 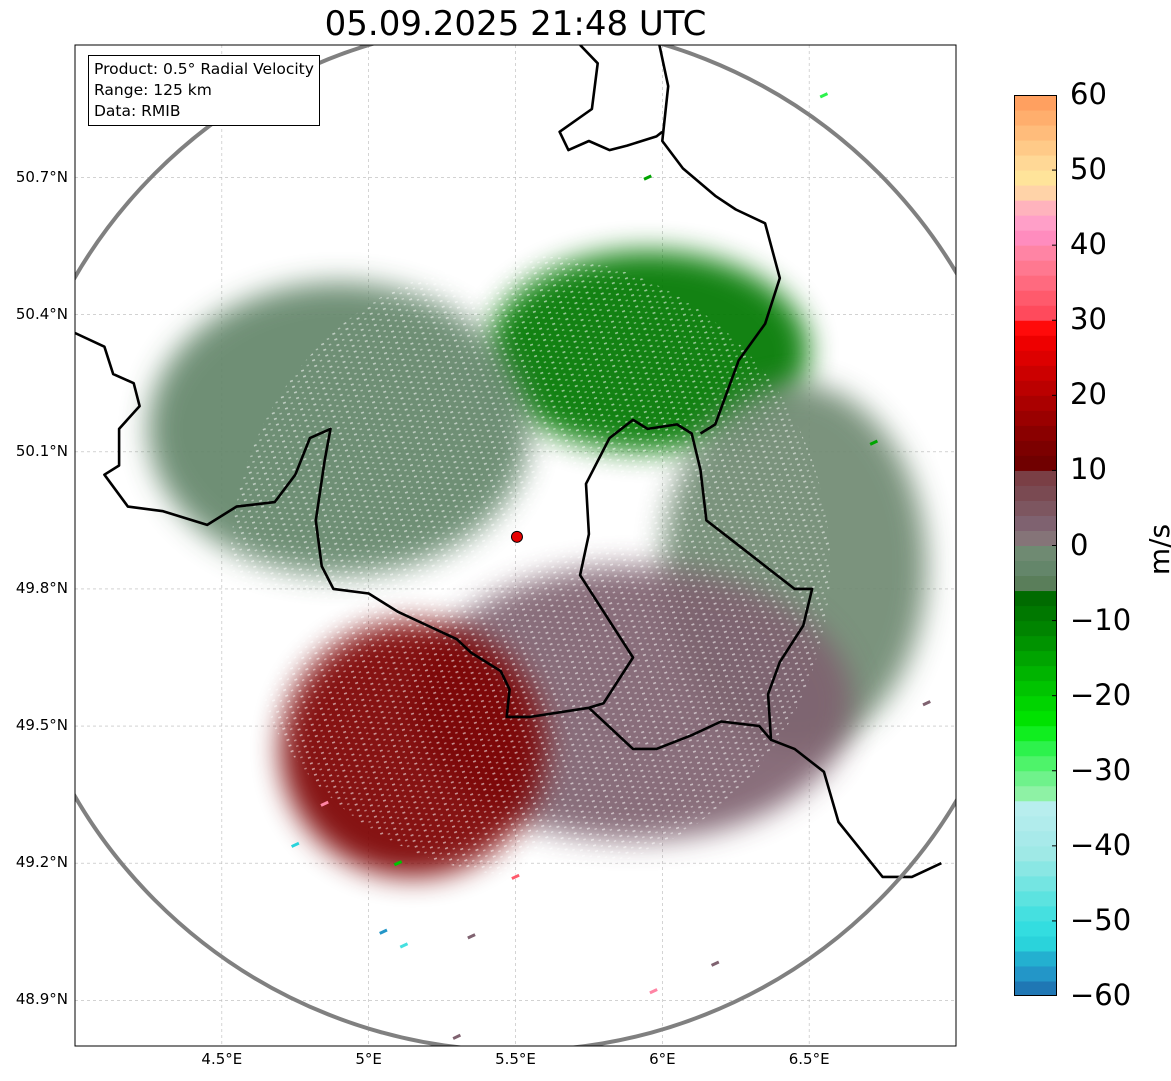 What do you see at coordinates (1101, 619) in the screenshot?
I see `colorbar-tick-label: −10` at bounding box center [1101, 619].